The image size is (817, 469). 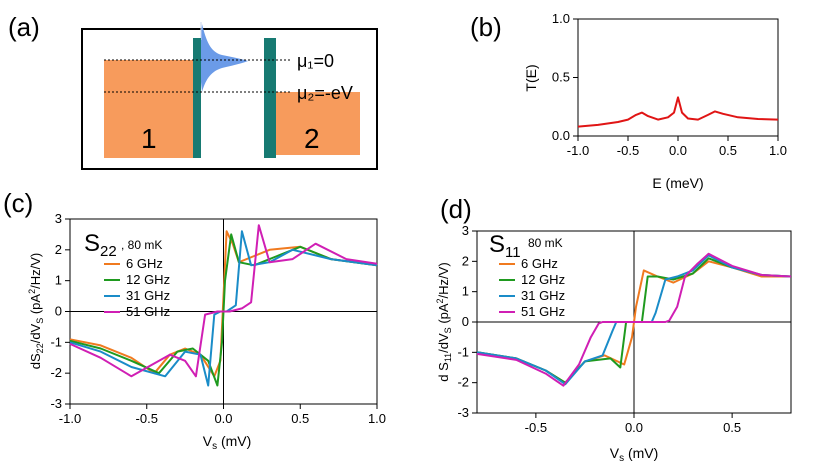 I want to click on chart-title: S22, so click(x=100, y=245).